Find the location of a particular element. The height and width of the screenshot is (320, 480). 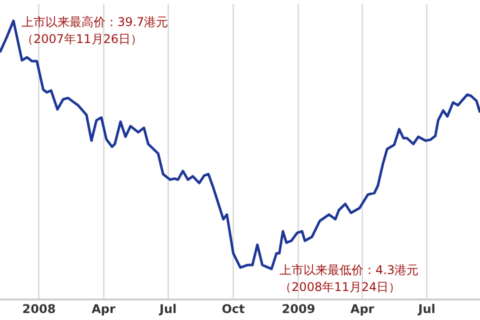

x-tick-label: 2009 is located at coordinates (299, 309).